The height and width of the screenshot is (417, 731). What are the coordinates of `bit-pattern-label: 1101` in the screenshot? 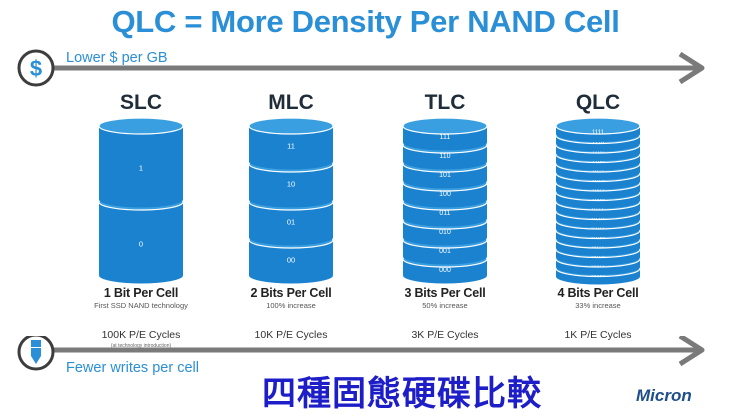 It's located at (599, 152).